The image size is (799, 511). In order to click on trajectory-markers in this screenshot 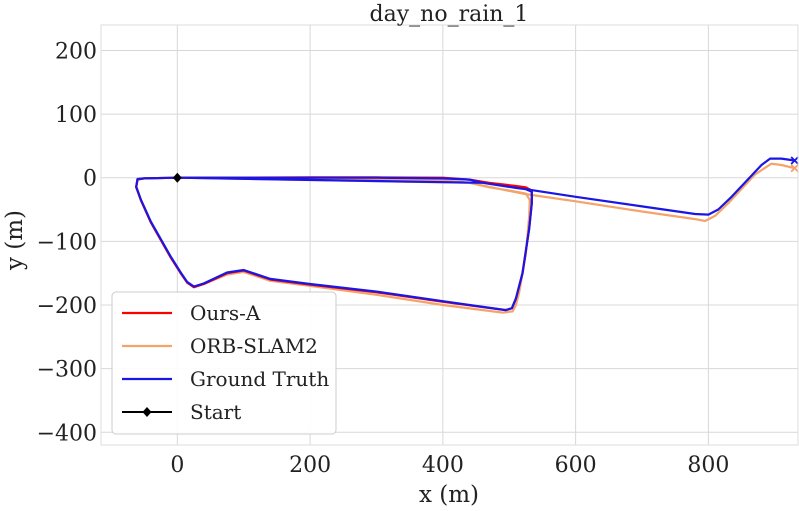, I will do `click(485, 169)`.